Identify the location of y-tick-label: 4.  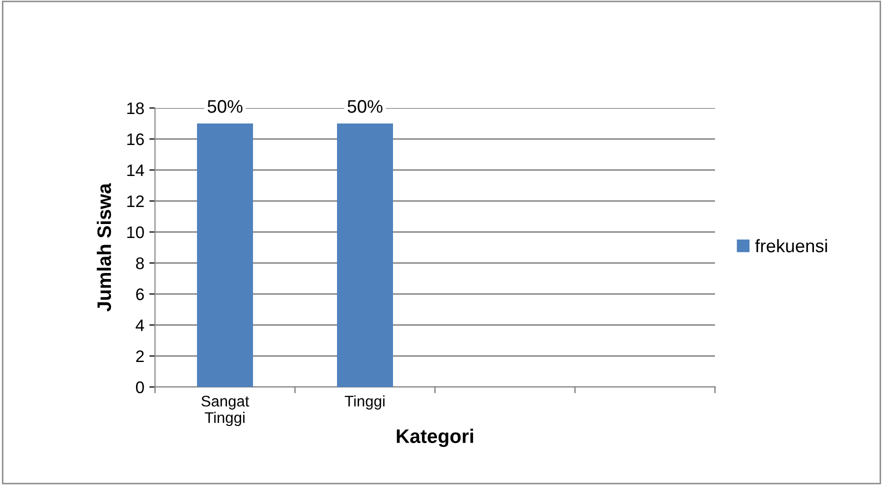
(140, 326).